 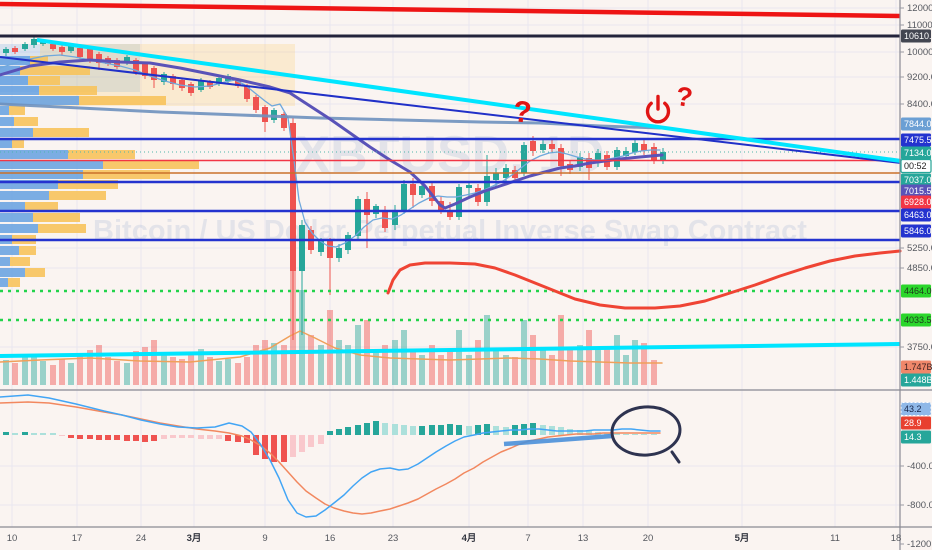 I want to click on drawn-circle-annotation, so click(x=646, y=431).